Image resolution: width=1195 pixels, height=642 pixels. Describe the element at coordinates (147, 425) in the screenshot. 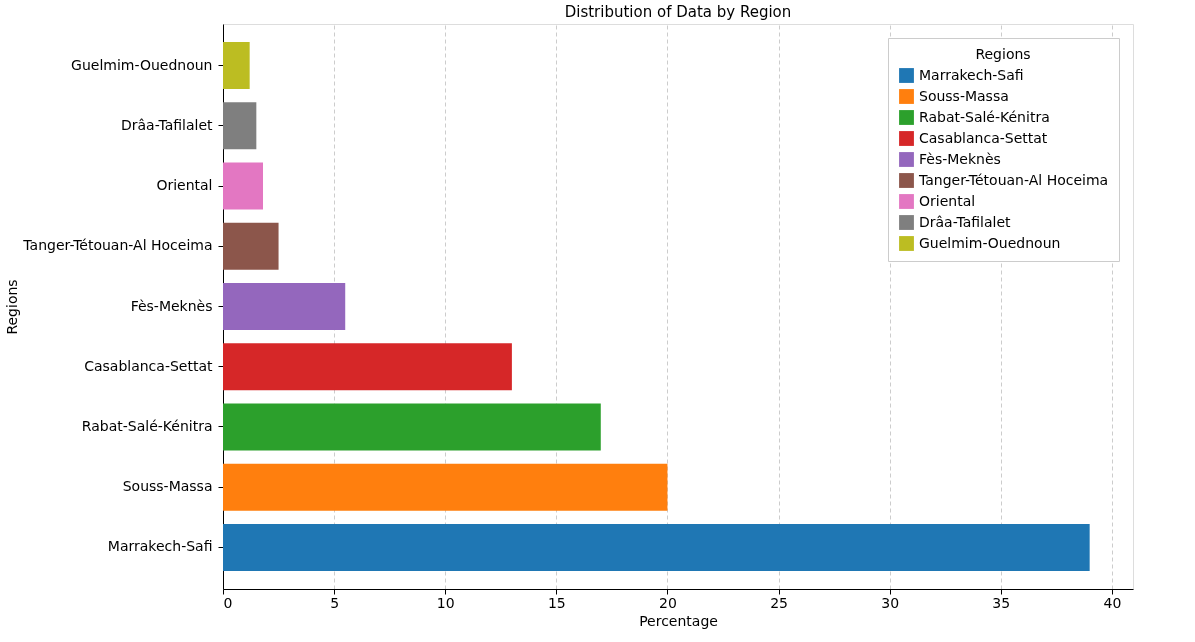

I see `y-tick-label: Rabat-Salé-Kénitra` at that location.